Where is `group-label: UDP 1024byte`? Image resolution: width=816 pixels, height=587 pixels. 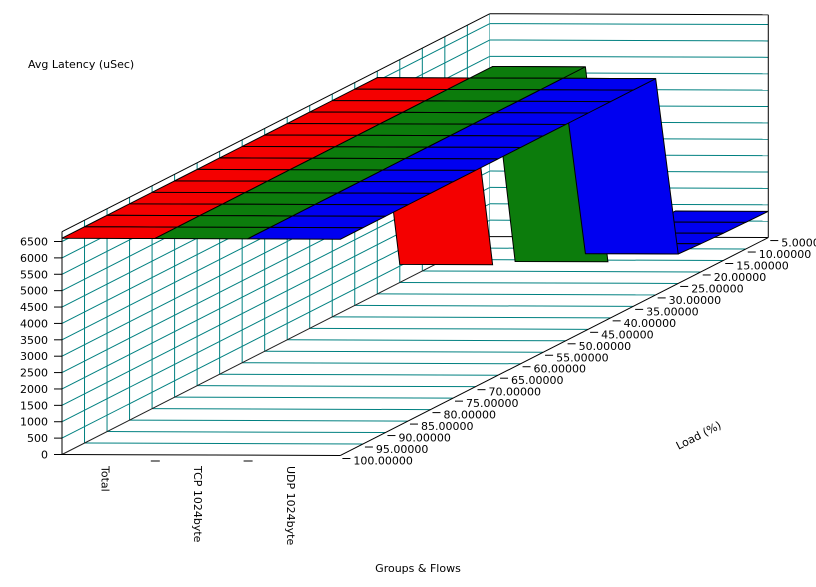
group-label: UDP 1024byte is located at coordinates (290, 505).